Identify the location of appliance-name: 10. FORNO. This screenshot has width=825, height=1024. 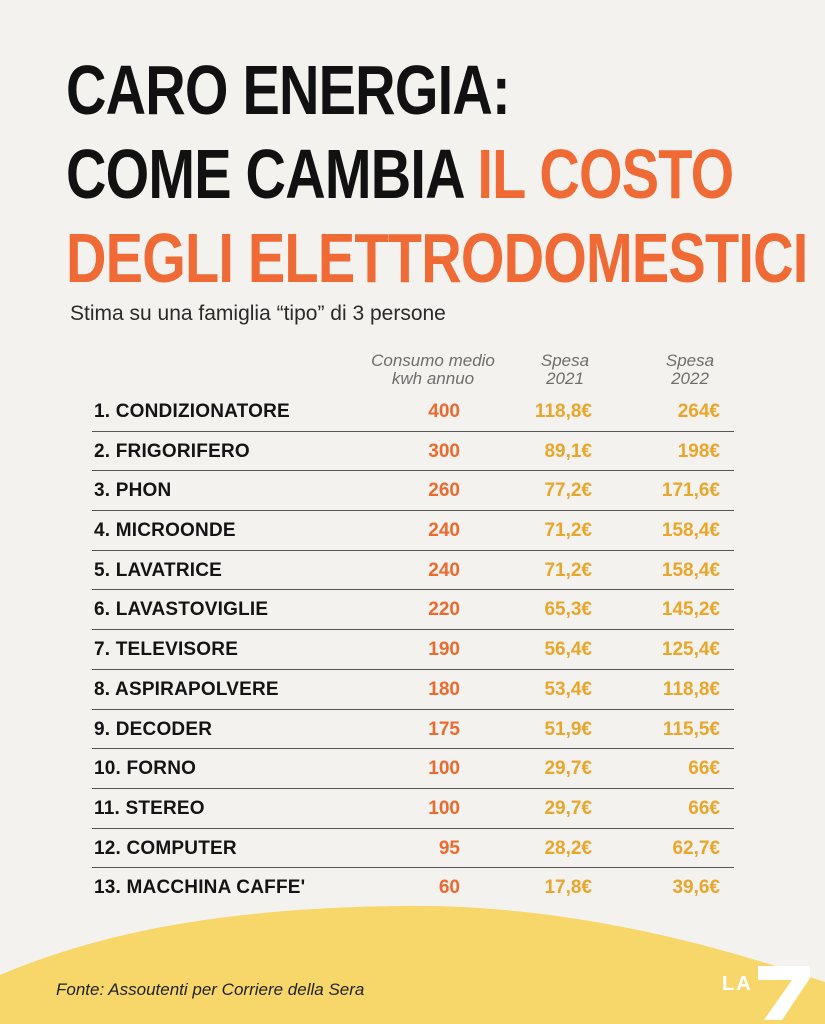
(145, 769).